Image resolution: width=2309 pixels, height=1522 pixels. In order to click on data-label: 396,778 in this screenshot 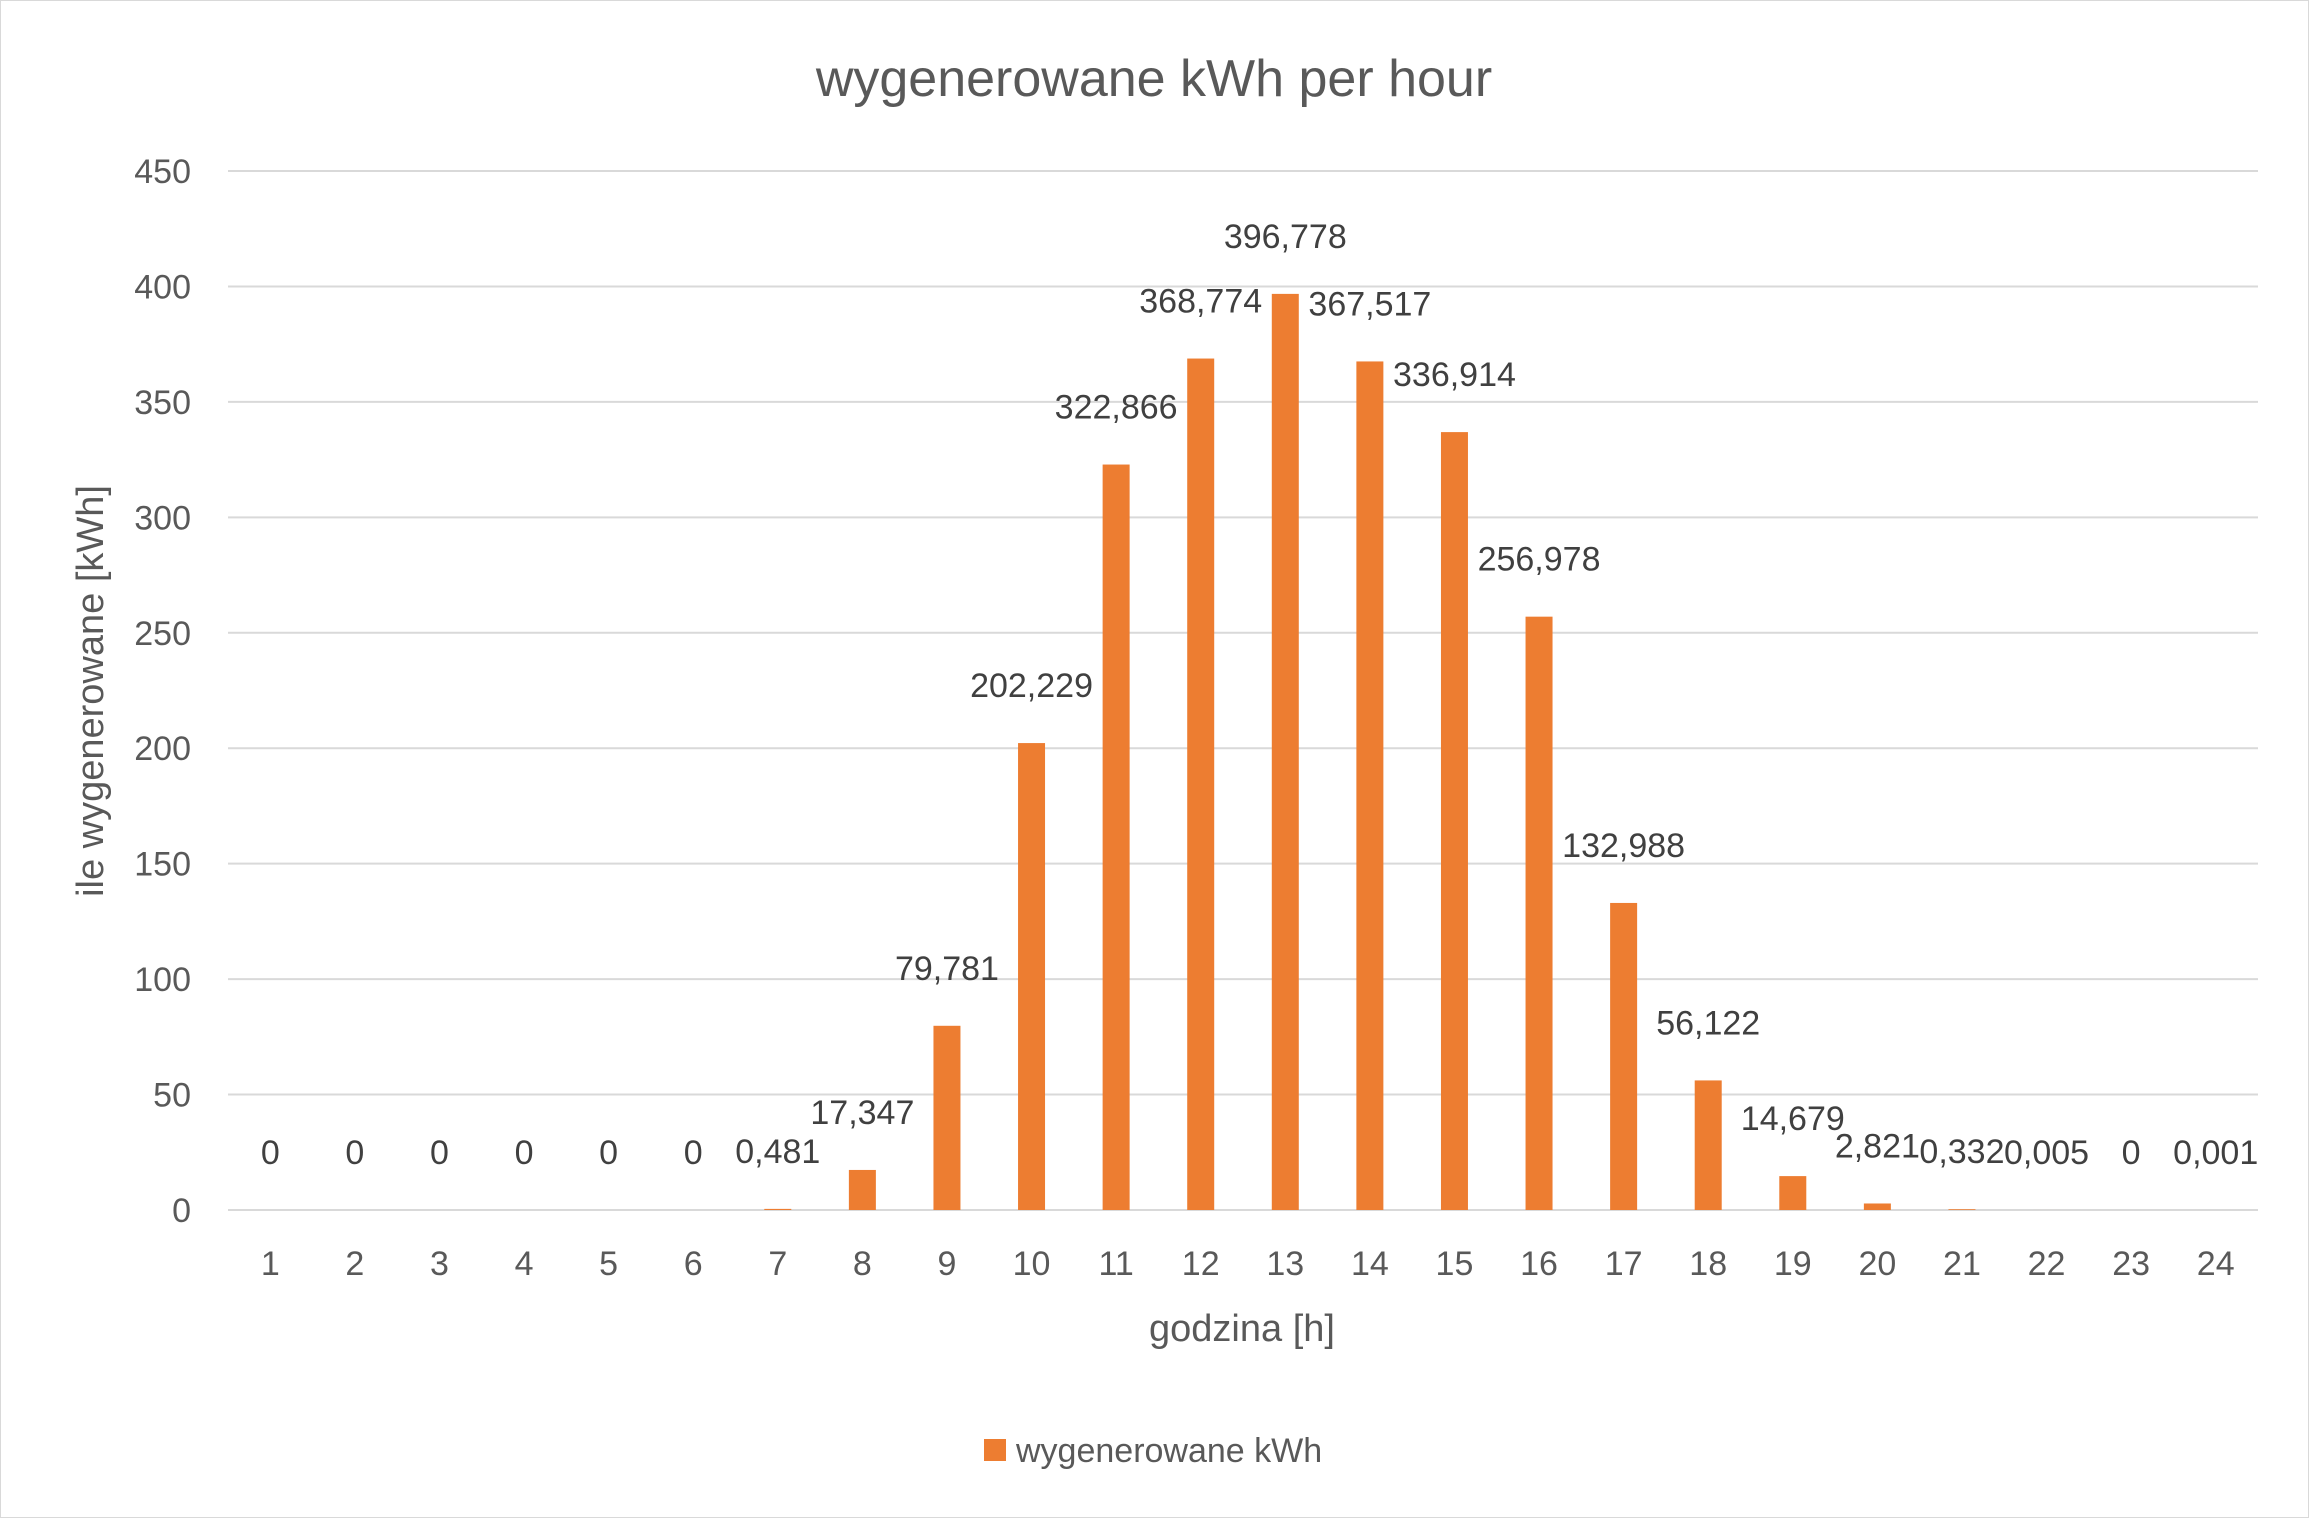, I will do `click(1285, 237)`.